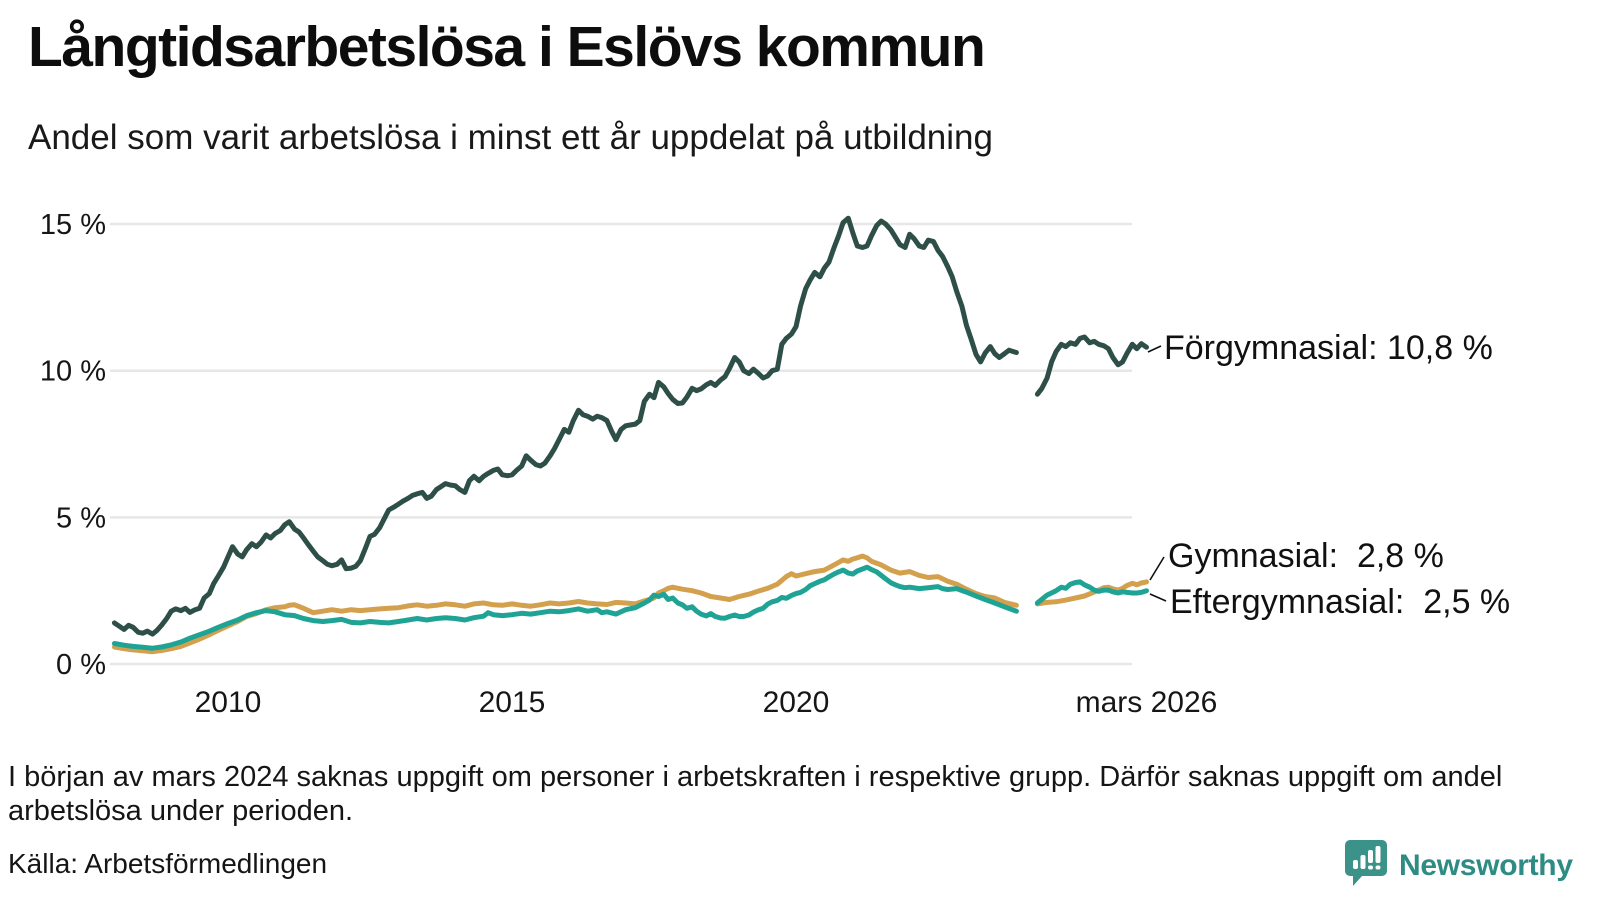 The width and height of the screenshot is (1600, 900). I want to click on series-line-gymnasial-seg1, so click(565, 604).